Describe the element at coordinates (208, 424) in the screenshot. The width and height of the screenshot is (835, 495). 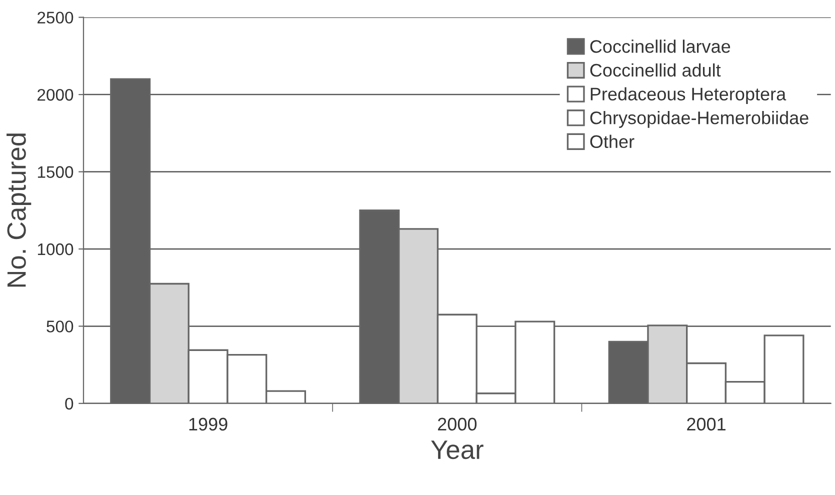
I see `x-tick-label: 1999` at that location.